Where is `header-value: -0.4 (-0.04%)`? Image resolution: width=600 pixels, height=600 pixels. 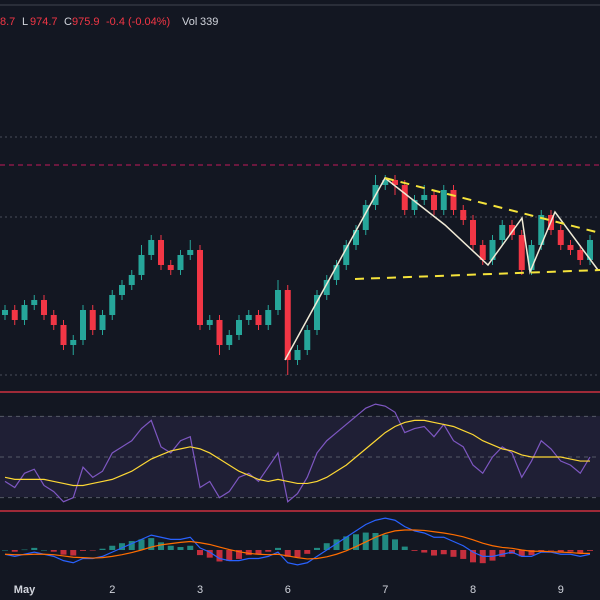
header-value: -0.4 (-0.04%) is located at coordinates (138, 22).